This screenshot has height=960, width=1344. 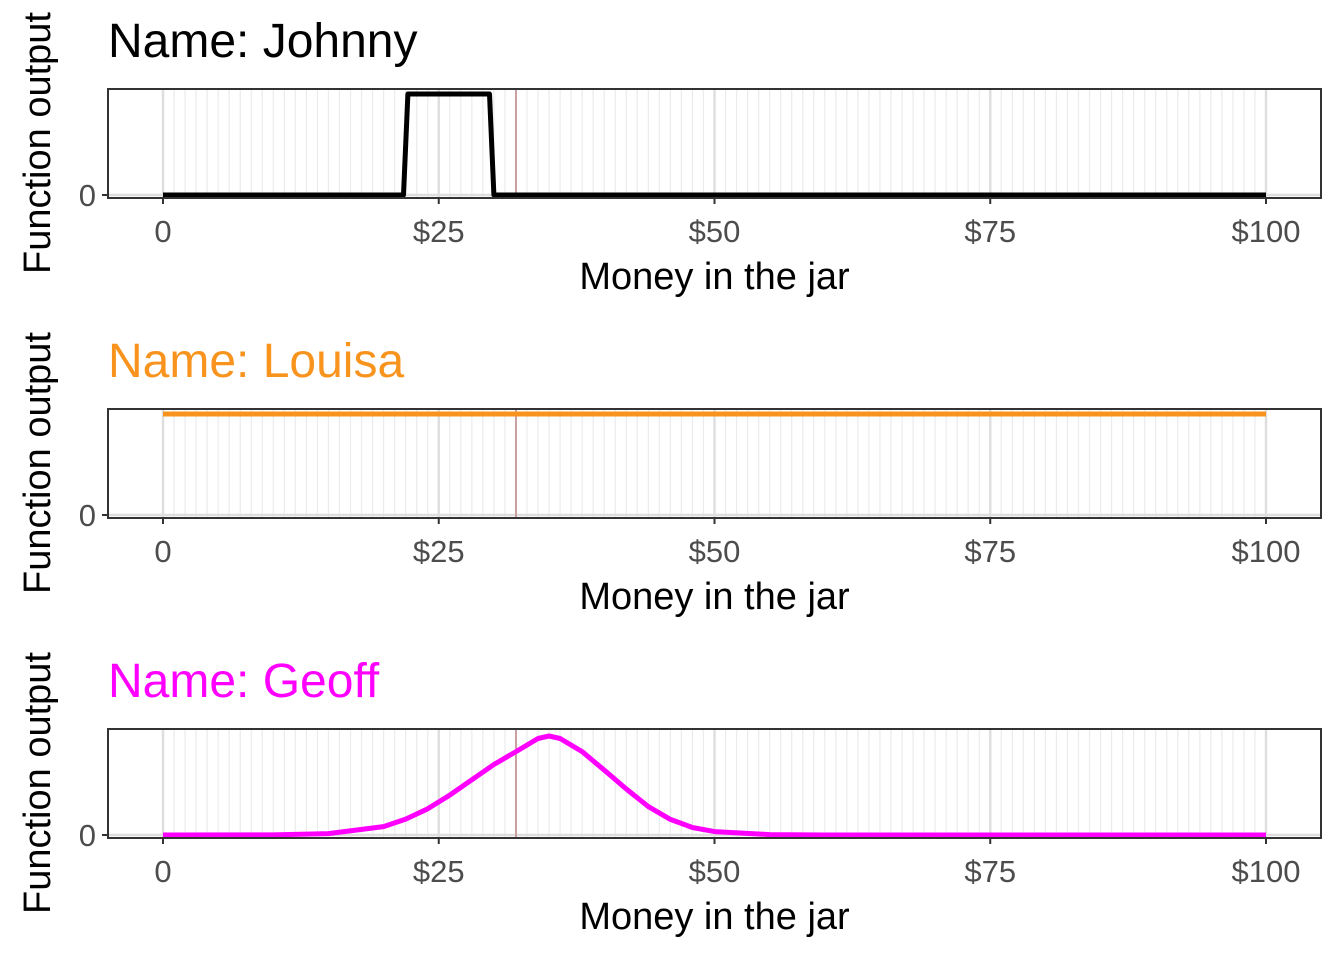 What do you see at coordinates (256, 361) in the screenshot?
I see `chart-title: Name: Louisa` at bounding box center [256, 361].